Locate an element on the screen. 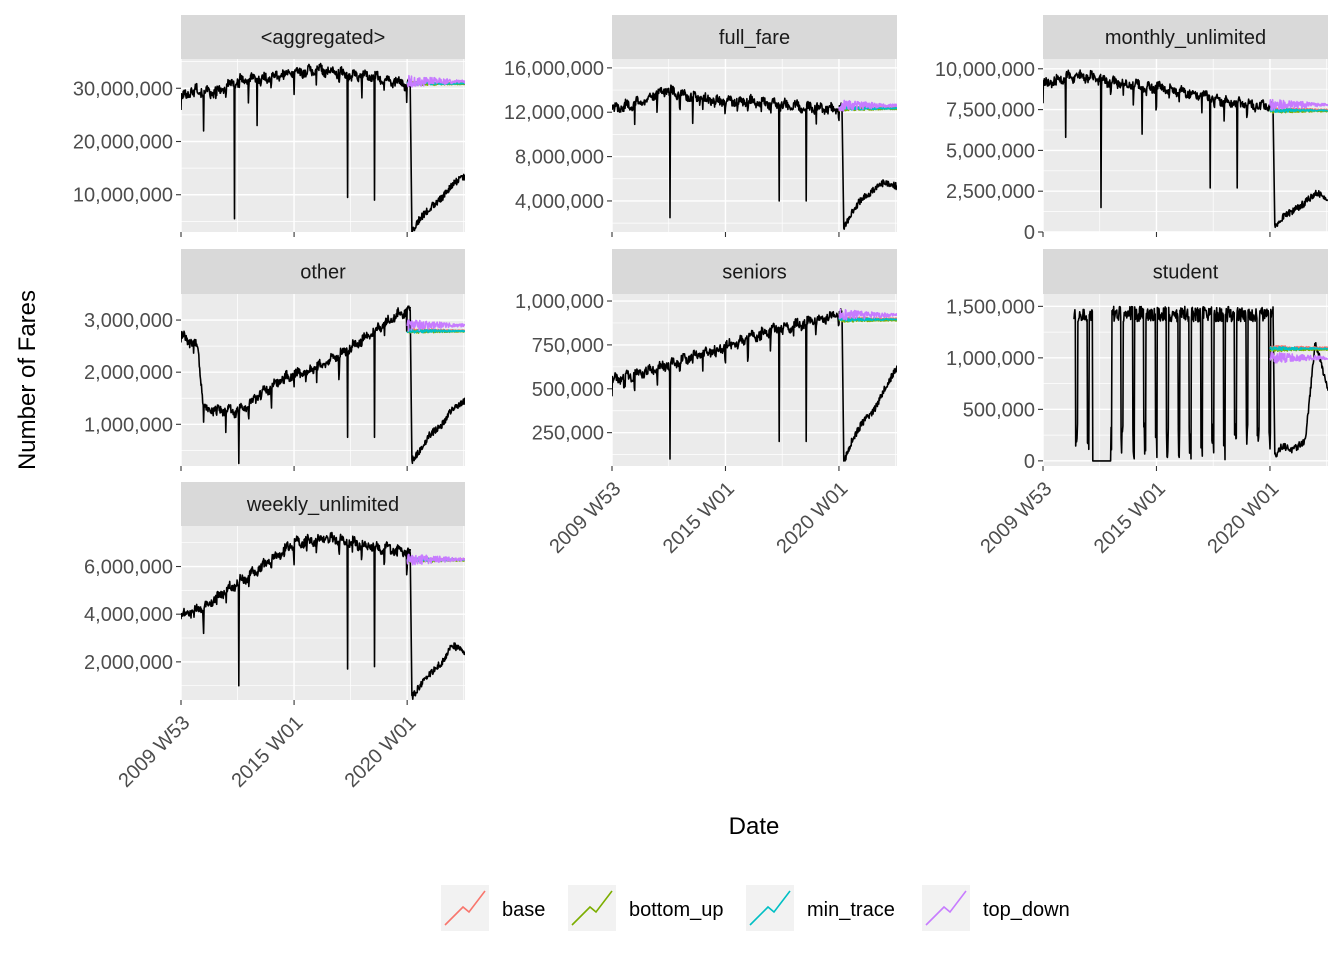 The image size is (1344, 965). facet-strip-label: seniors is located at coordinates (754, 273).